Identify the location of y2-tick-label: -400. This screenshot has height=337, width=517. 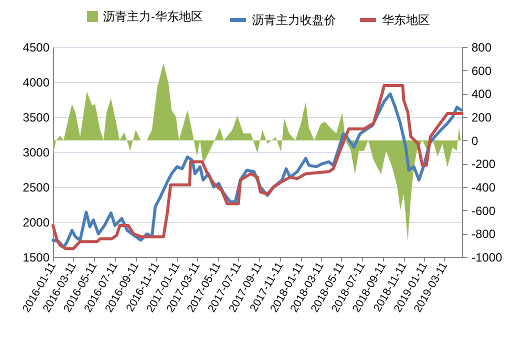
(484, 187).